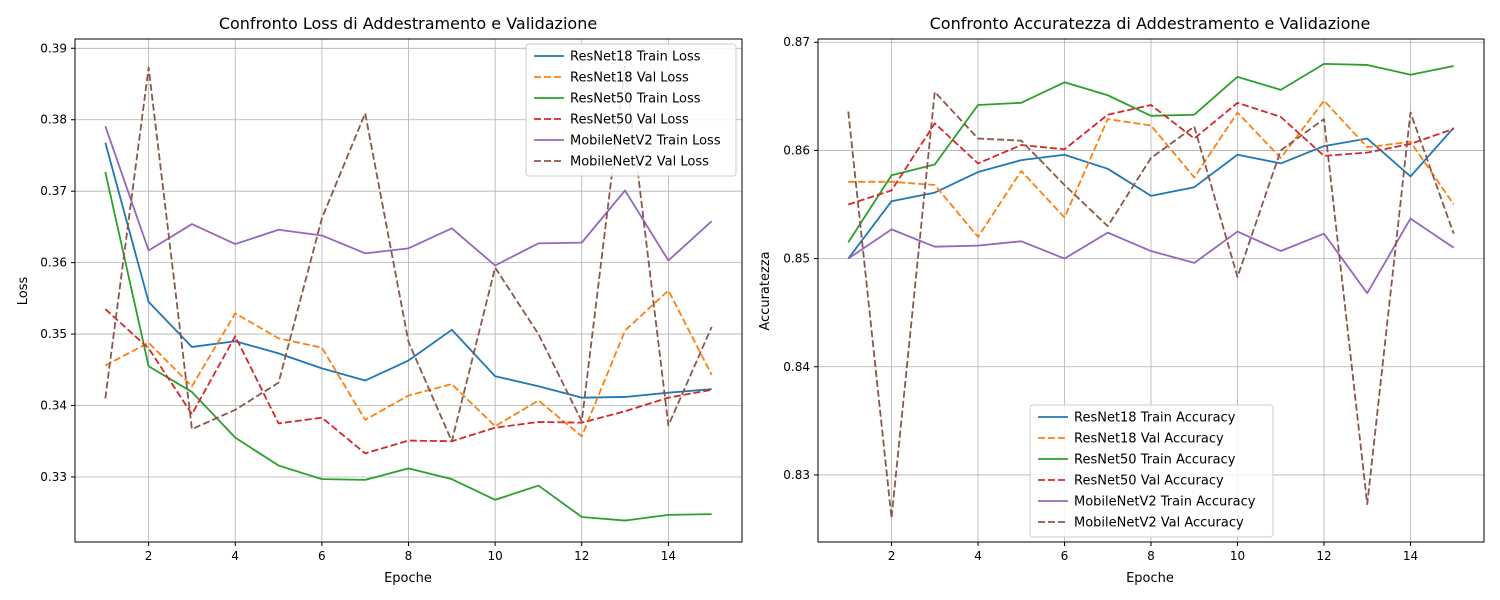  What do you see at coordinates (796, 259) in the screenshot?
I see `accuracy-y-tick-label: 0.85` at bounding box center [796, 259].